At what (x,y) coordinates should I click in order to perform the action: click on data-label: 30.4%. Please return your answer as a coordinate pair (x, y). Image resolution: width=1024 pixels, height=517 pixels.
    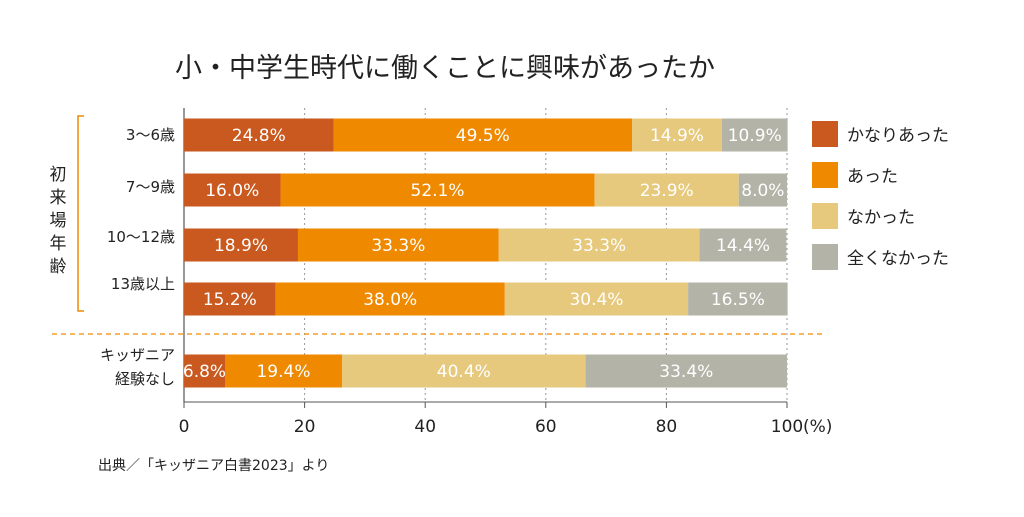
    Looking at the image, I should click on (596, 300).